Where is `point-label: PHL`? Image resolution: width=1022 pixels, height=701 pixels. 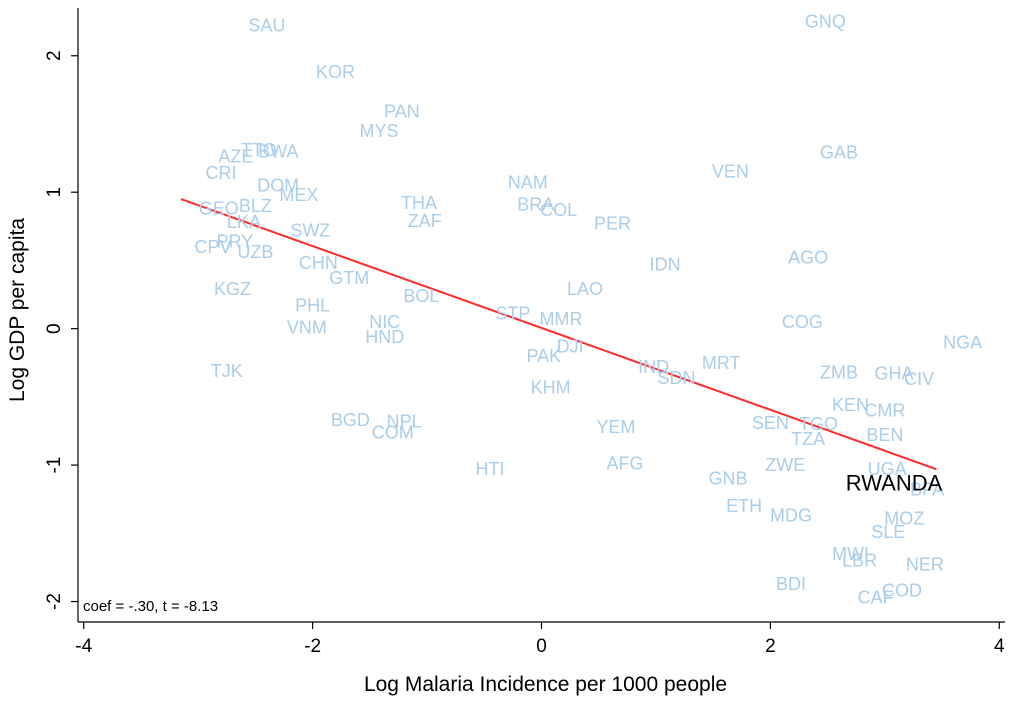
point-label: PHL is located at coordinates (312, 305).